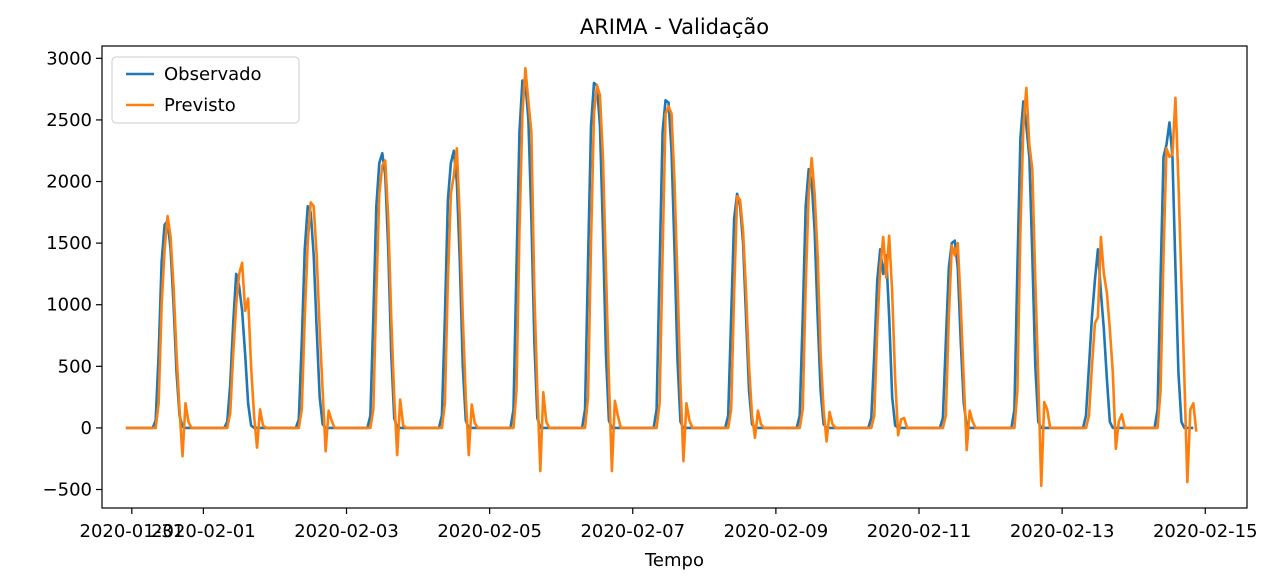 Image resolution: width=1280 pixels, height=586 pixels. Describe the element at coordinates (69, 305) in the screenshot. I see `y-tick-label: 1000` at that location.